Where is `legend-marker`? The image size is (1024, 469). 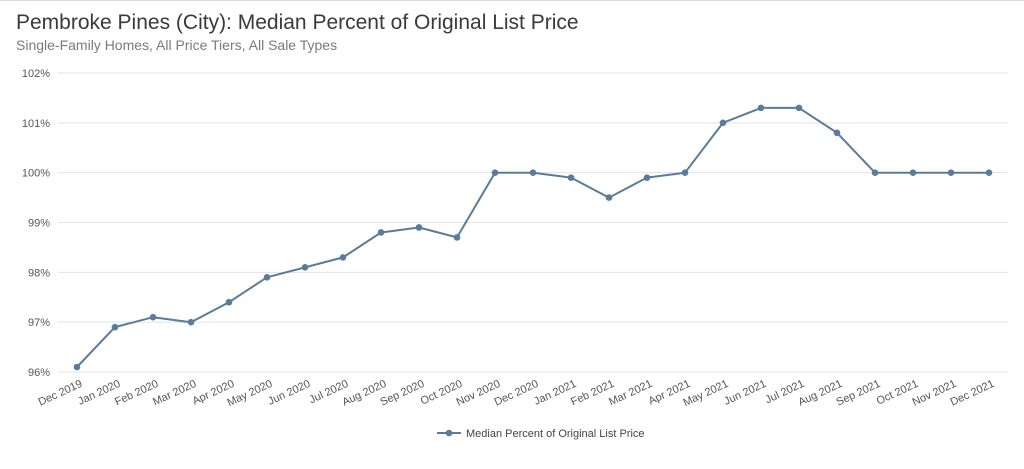
legend-marker is located at coordinates (449, 433).